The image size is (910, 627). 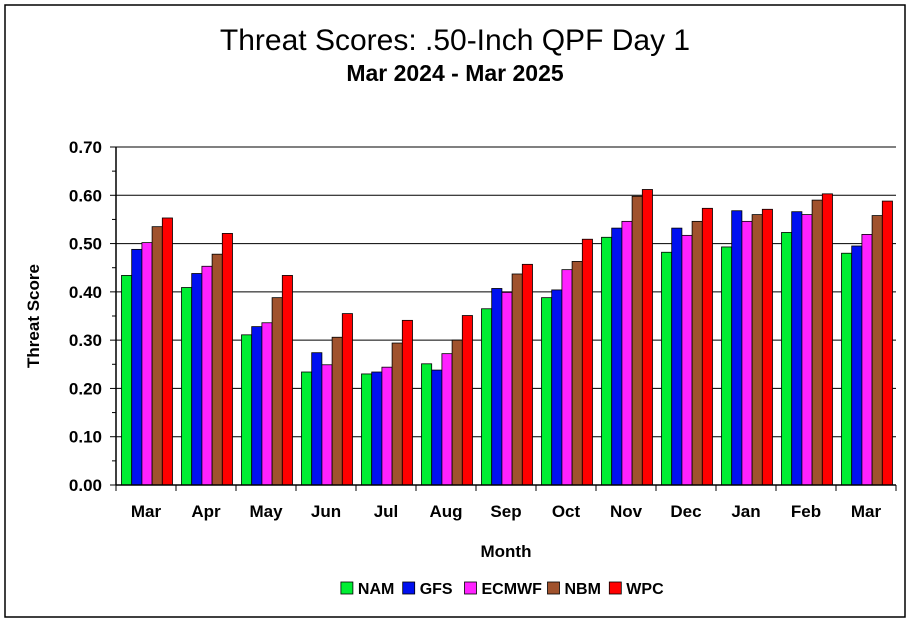 I want to click on x-tick-label: May, so click(x=266, y=511).